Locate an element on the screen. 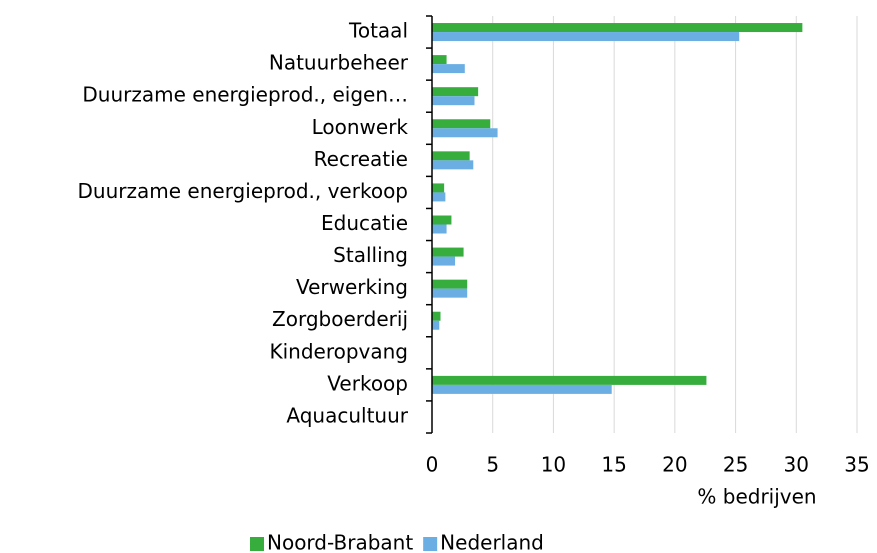  x-tick-label: 20 is located at coordinates (674, 465).